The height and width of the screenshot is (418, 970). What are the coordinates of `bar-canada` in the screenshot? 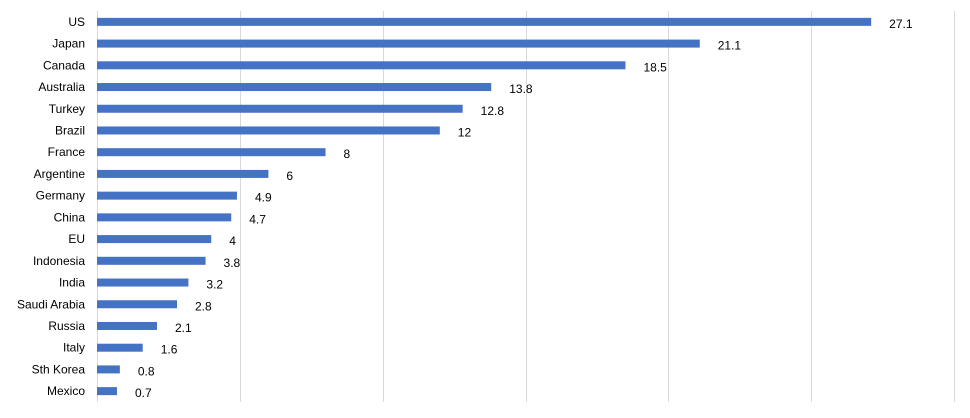 It's located at (361, 65).